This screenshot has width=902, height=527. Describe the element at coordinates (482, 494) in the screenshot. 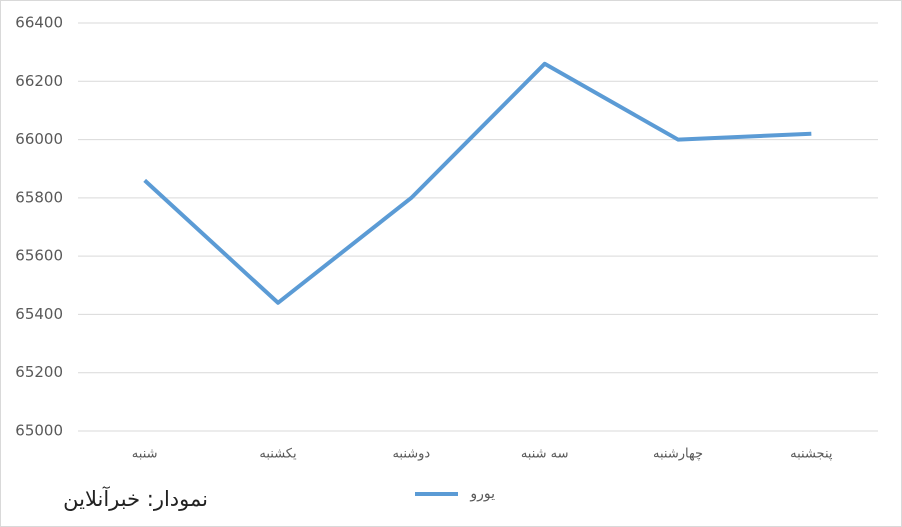

I see `legend-label: یورو` at that location.